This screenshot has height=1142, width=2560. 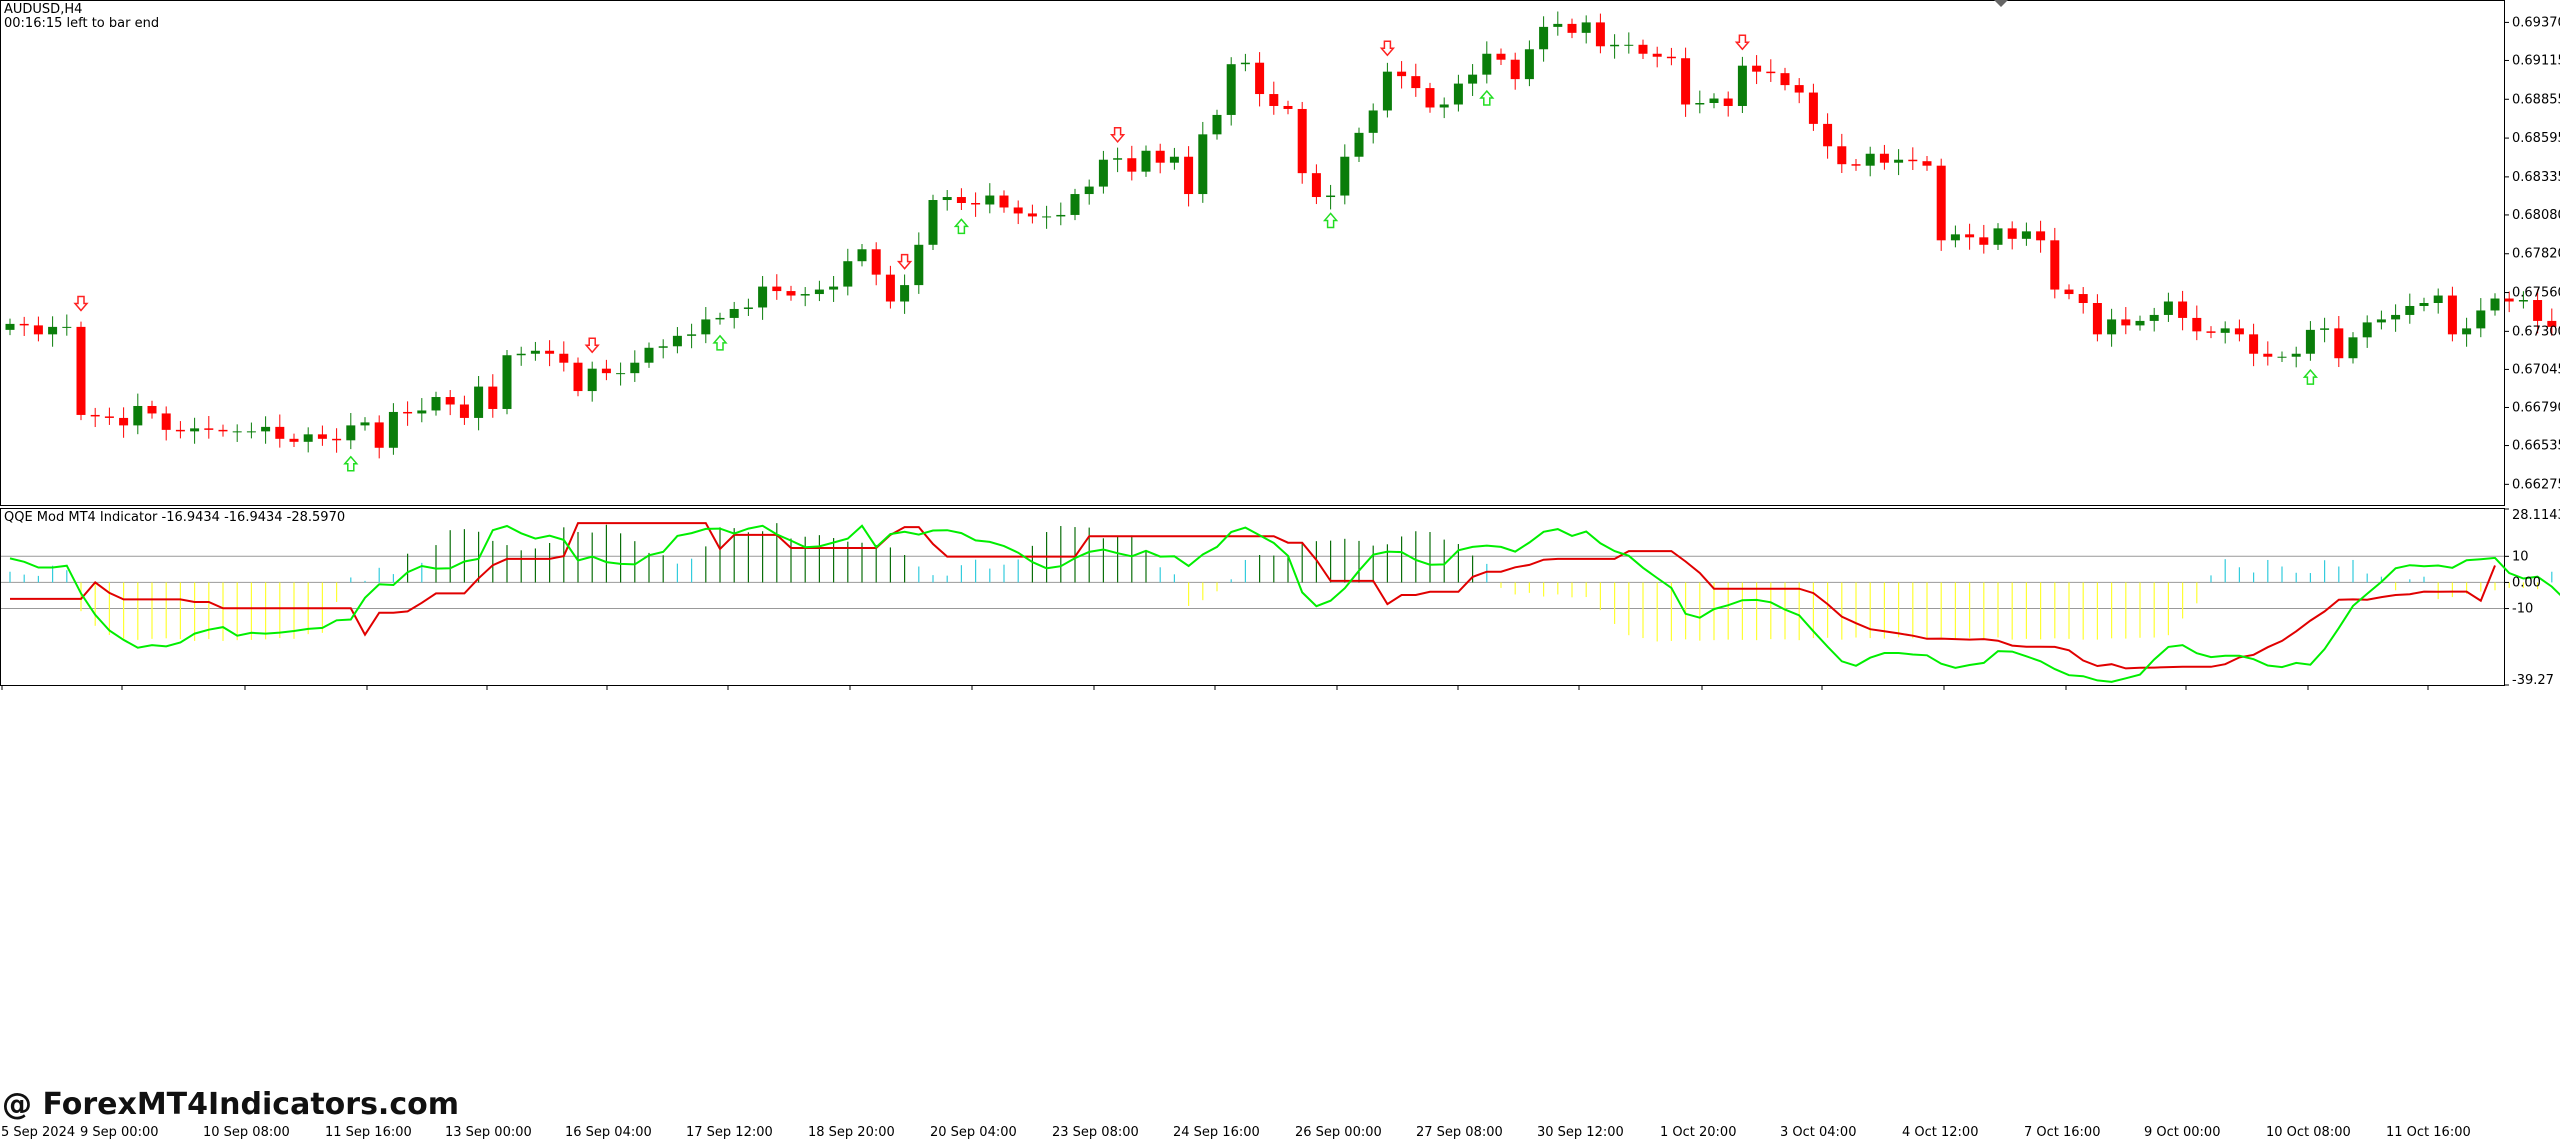 I want to click on chart-shift-marker-icon, so click(x=2001, y=3).